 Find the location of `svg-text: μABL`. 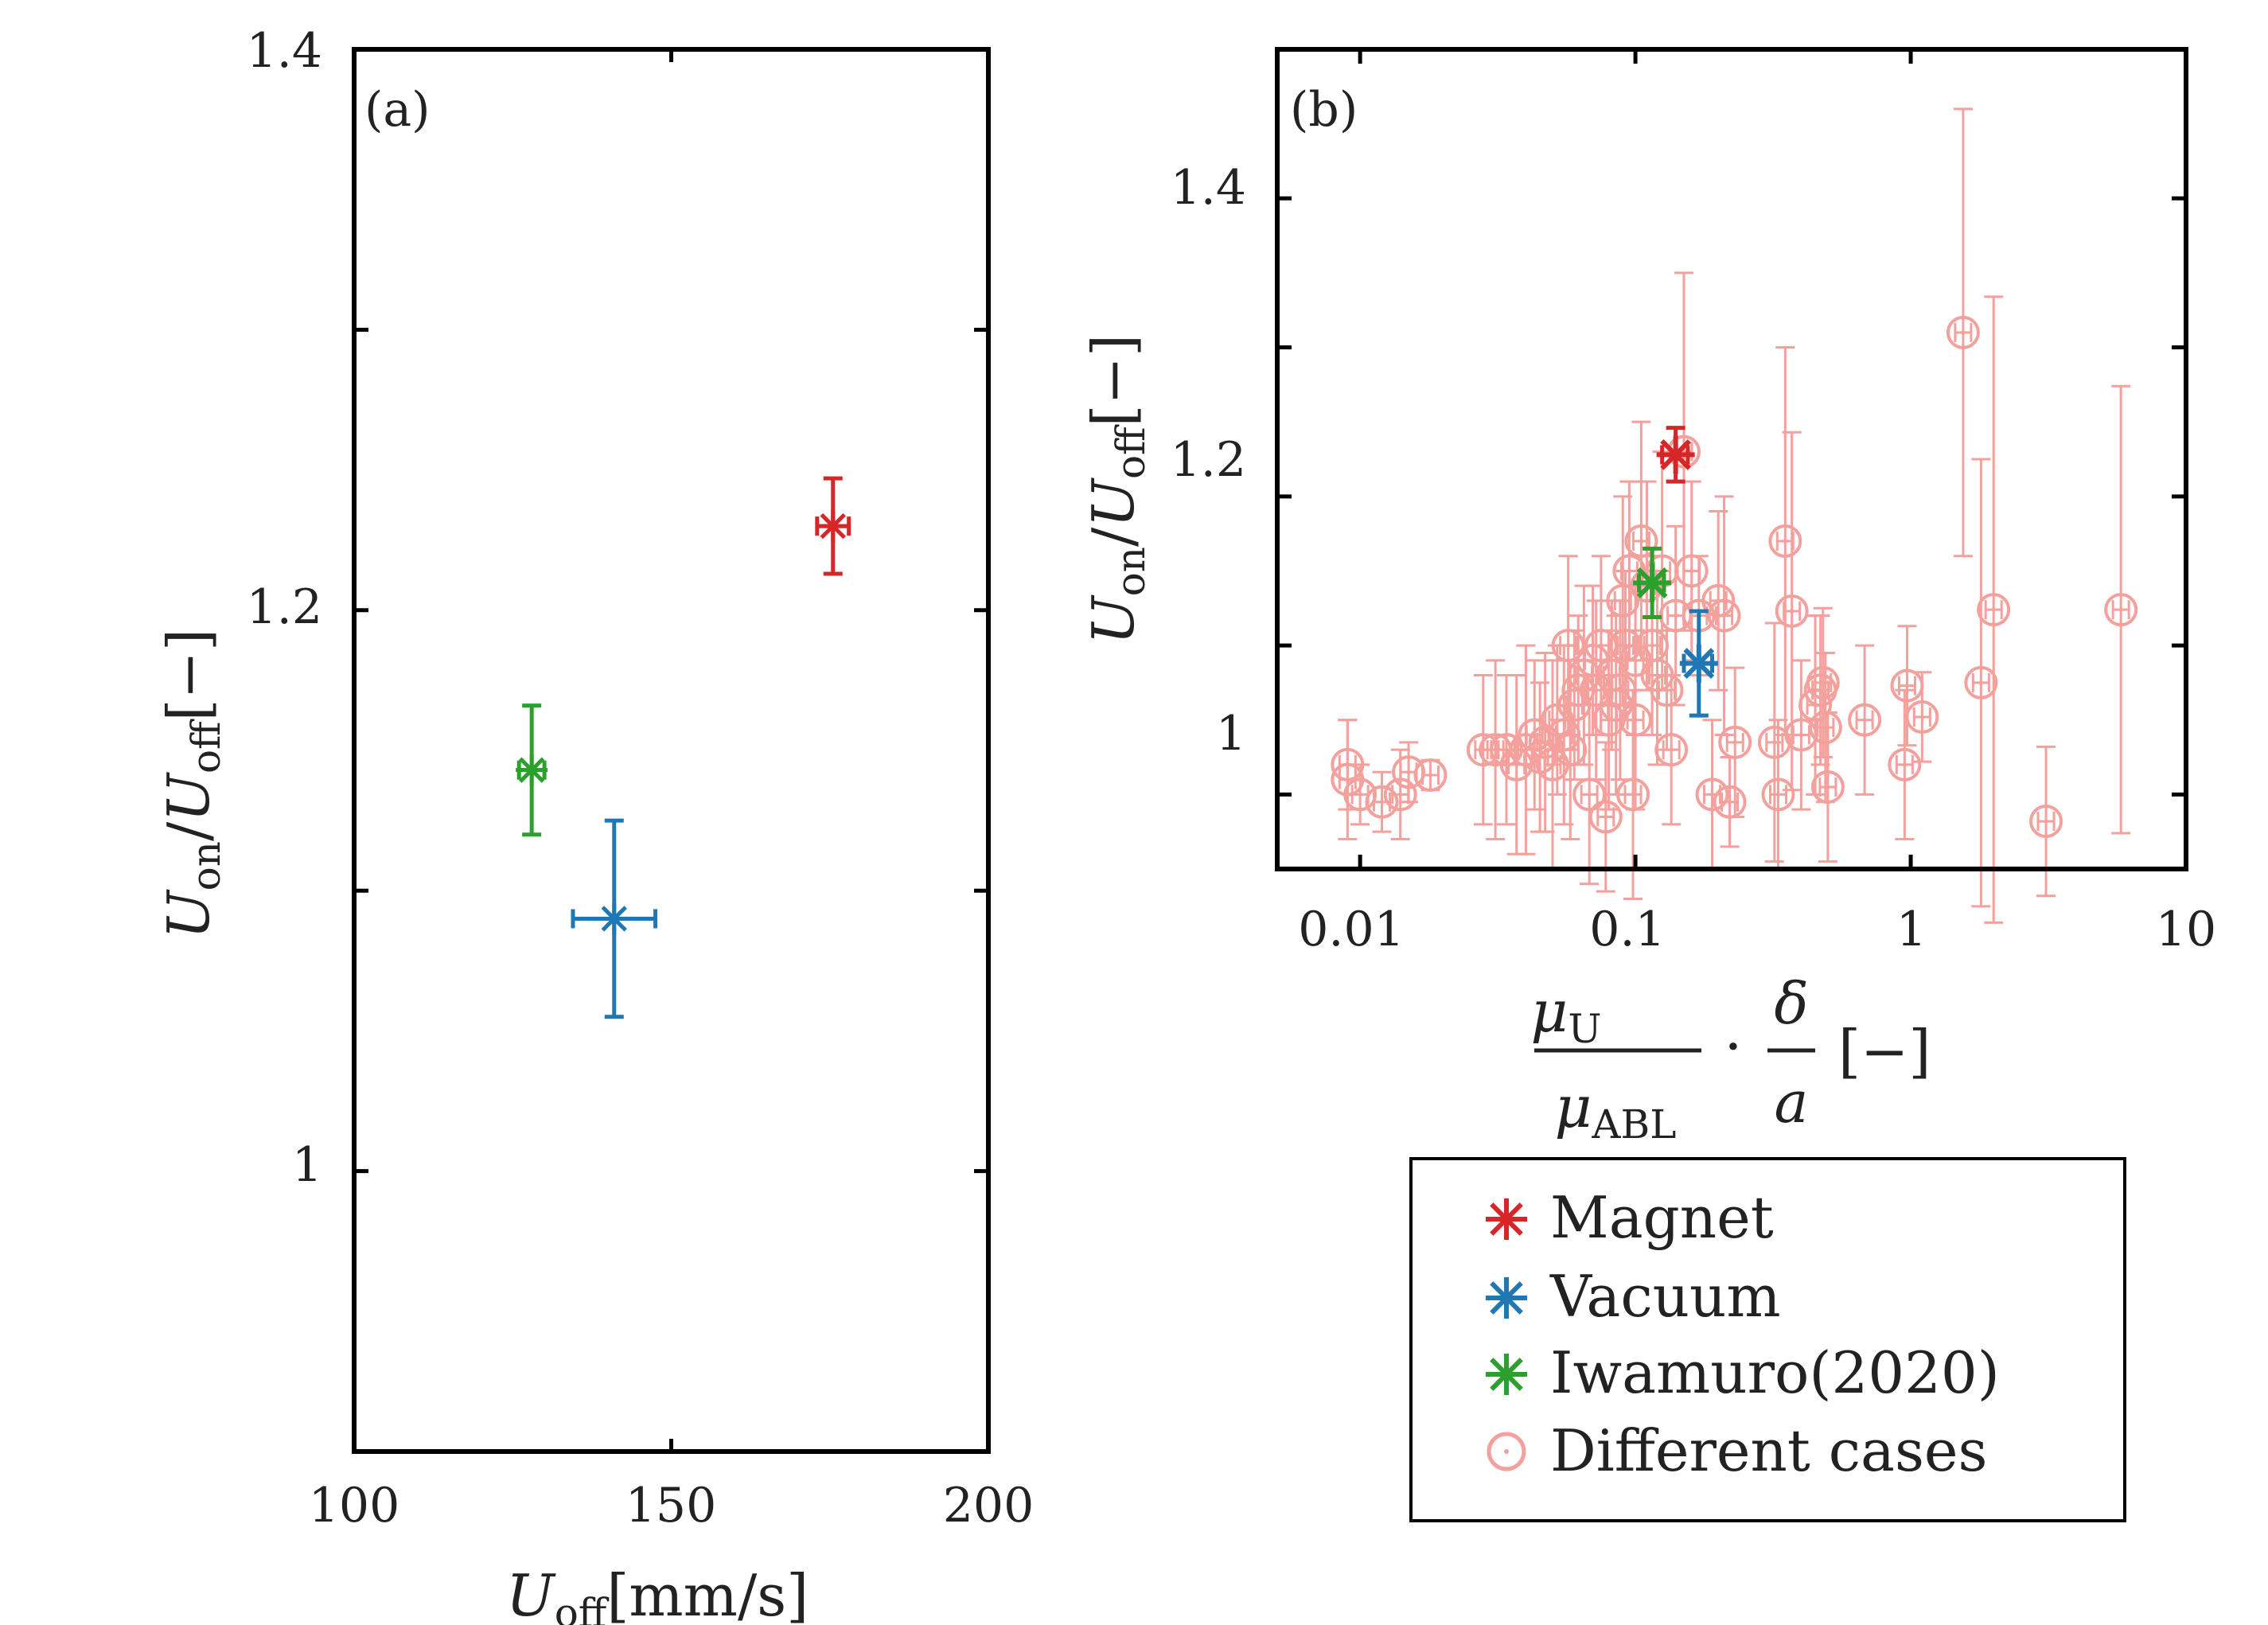

svg-text: μABL is located at coordinates (1616, 1111).